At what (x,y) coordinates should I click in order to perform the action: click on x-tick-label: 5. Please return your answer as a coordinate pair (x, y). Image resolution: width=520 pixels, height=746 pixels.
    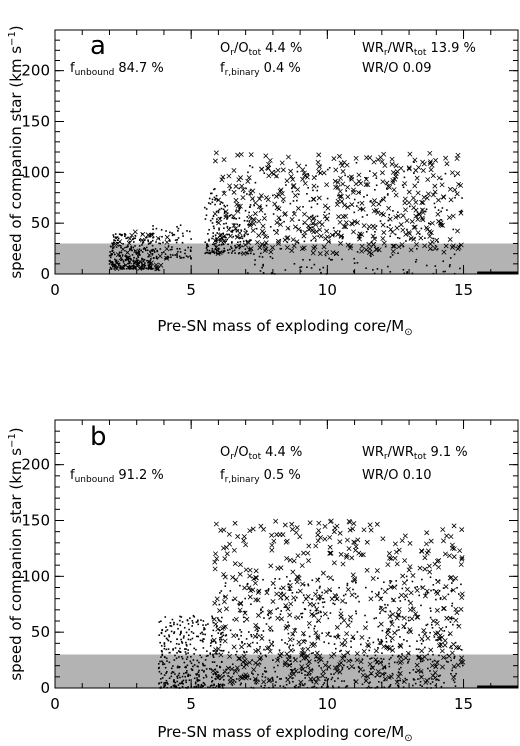
    Looking at the image, I should click on (191, 704).